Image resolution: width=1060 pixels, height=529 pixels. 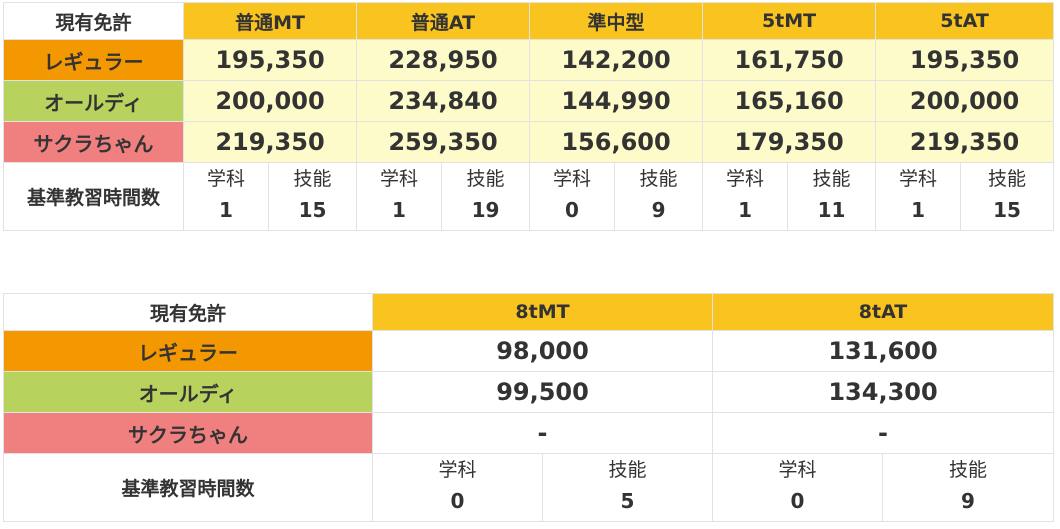 What do you see at coordinates (789, 101) in the screenshot?
I see `price-cell: 165,160` at bounding box center [789, 101].